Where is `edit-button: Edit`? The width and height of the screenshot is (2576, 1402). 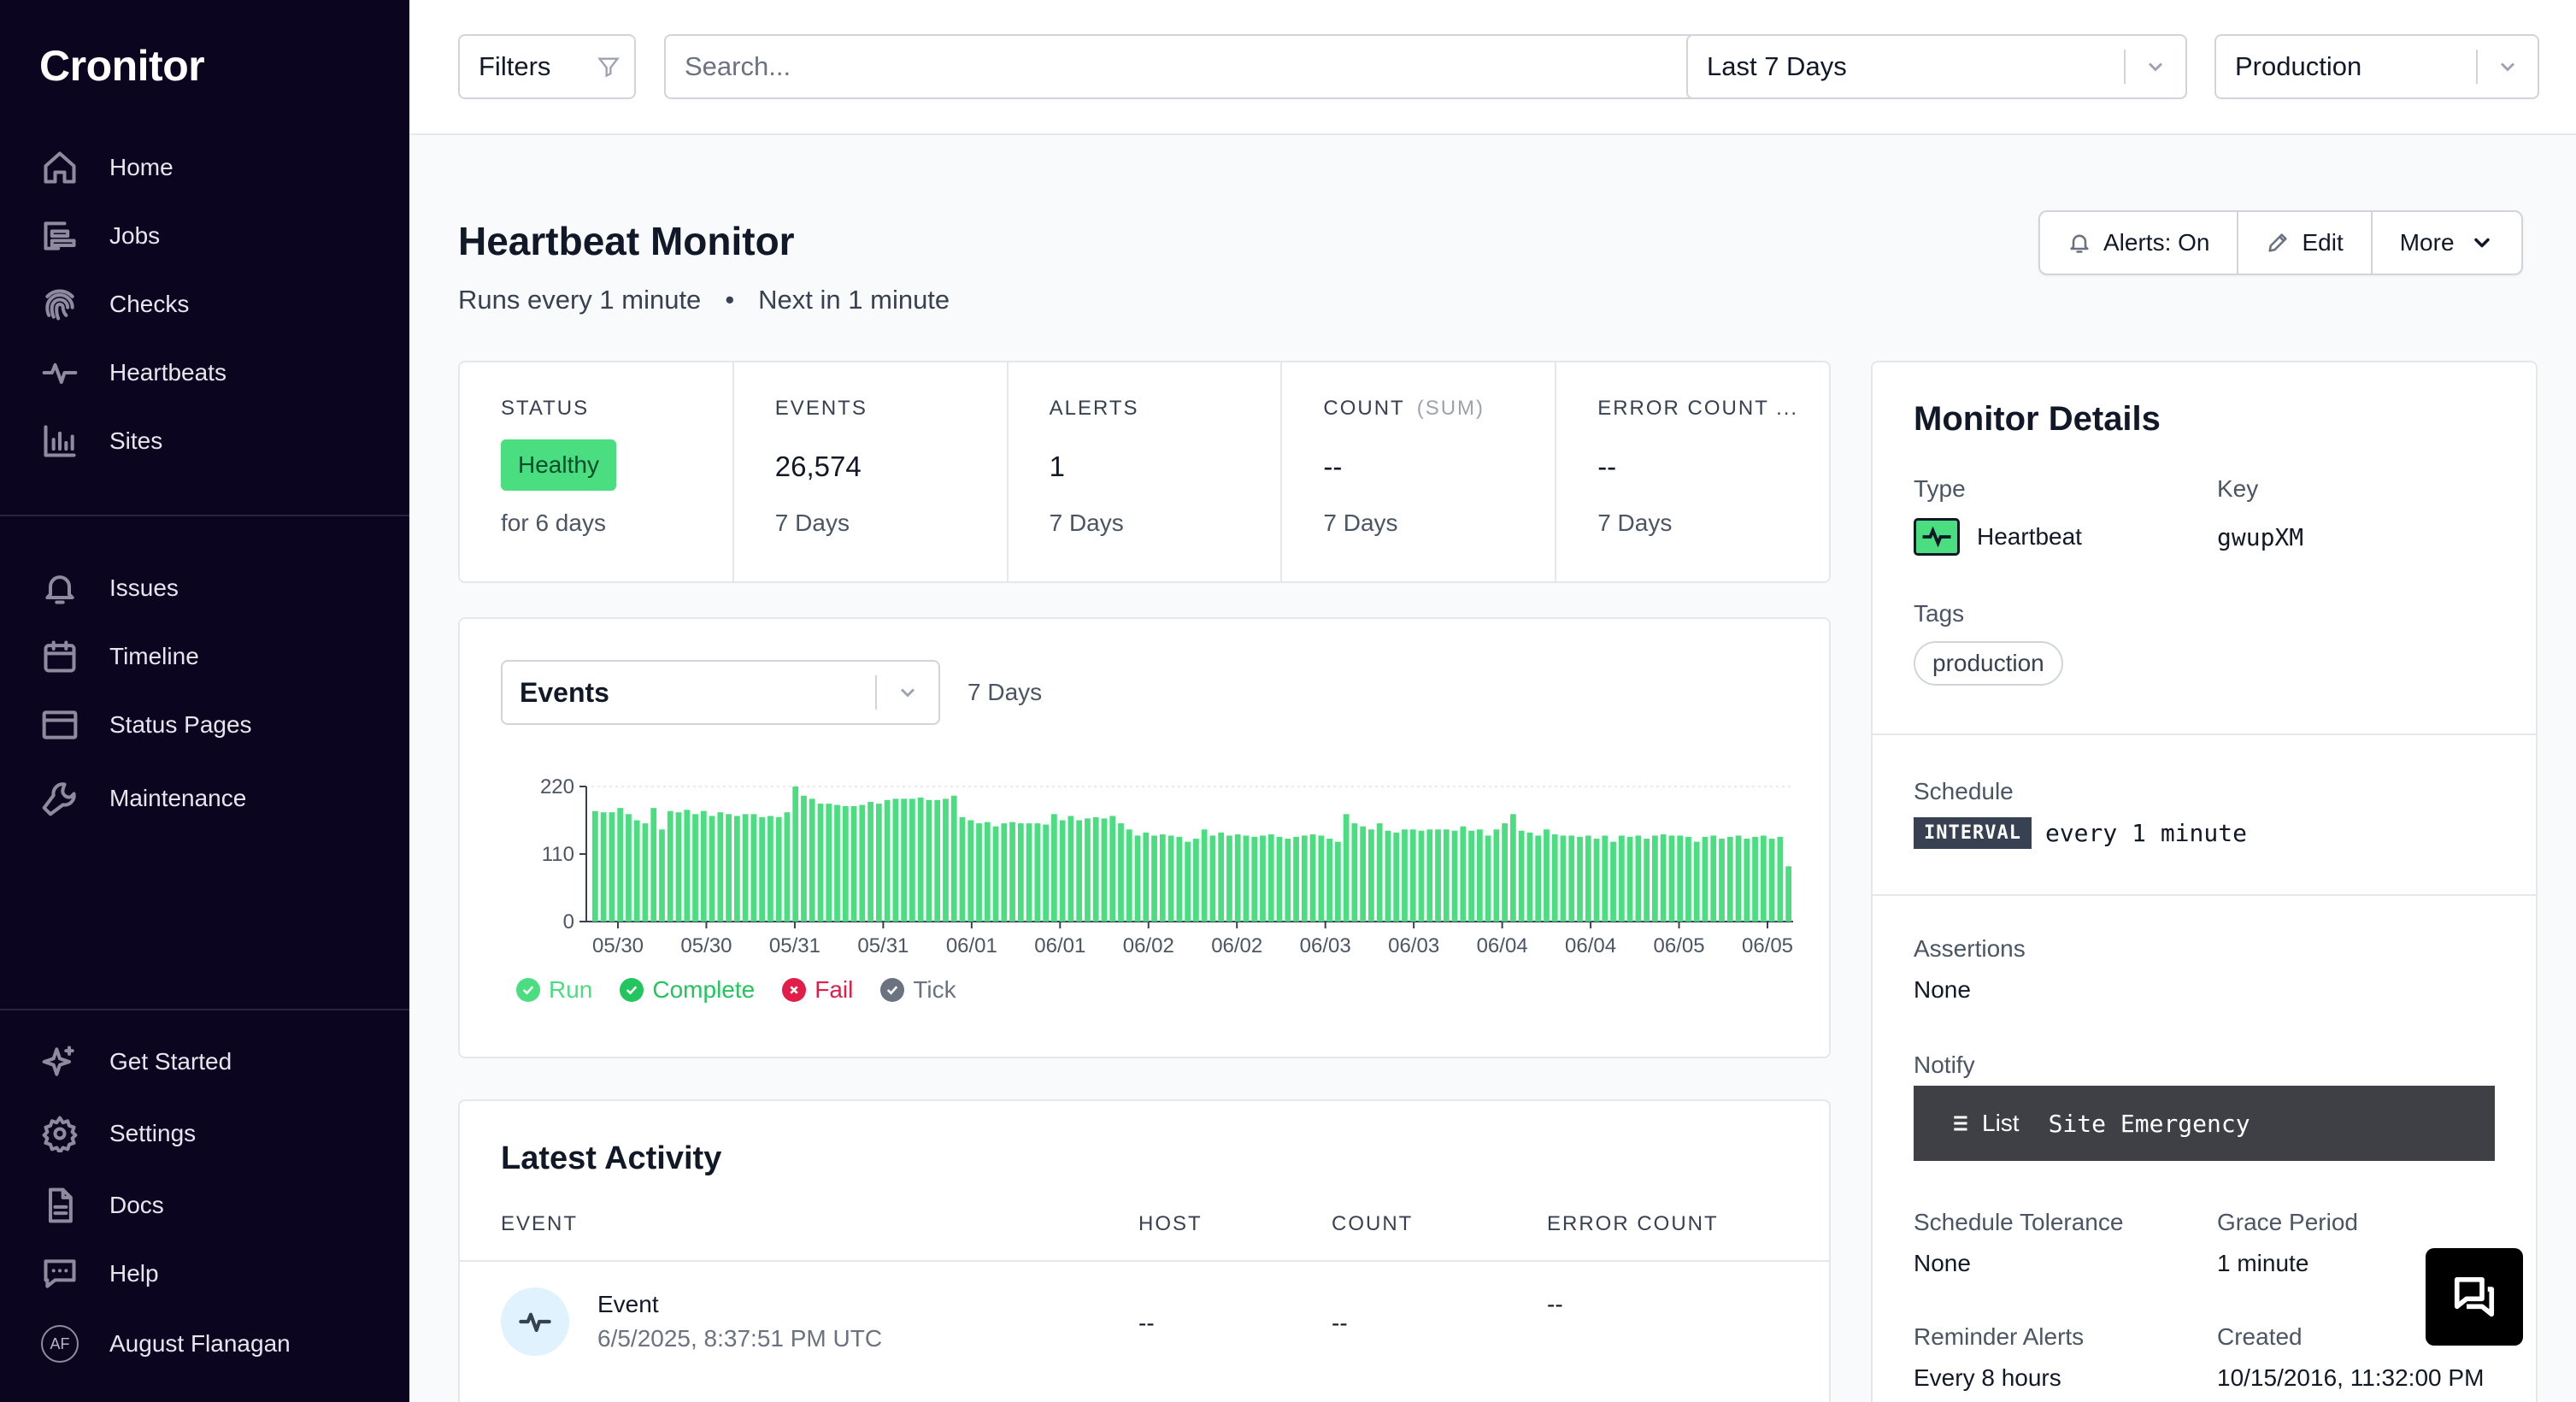 edit-button: Edit is located at coordinates (2303, 243).